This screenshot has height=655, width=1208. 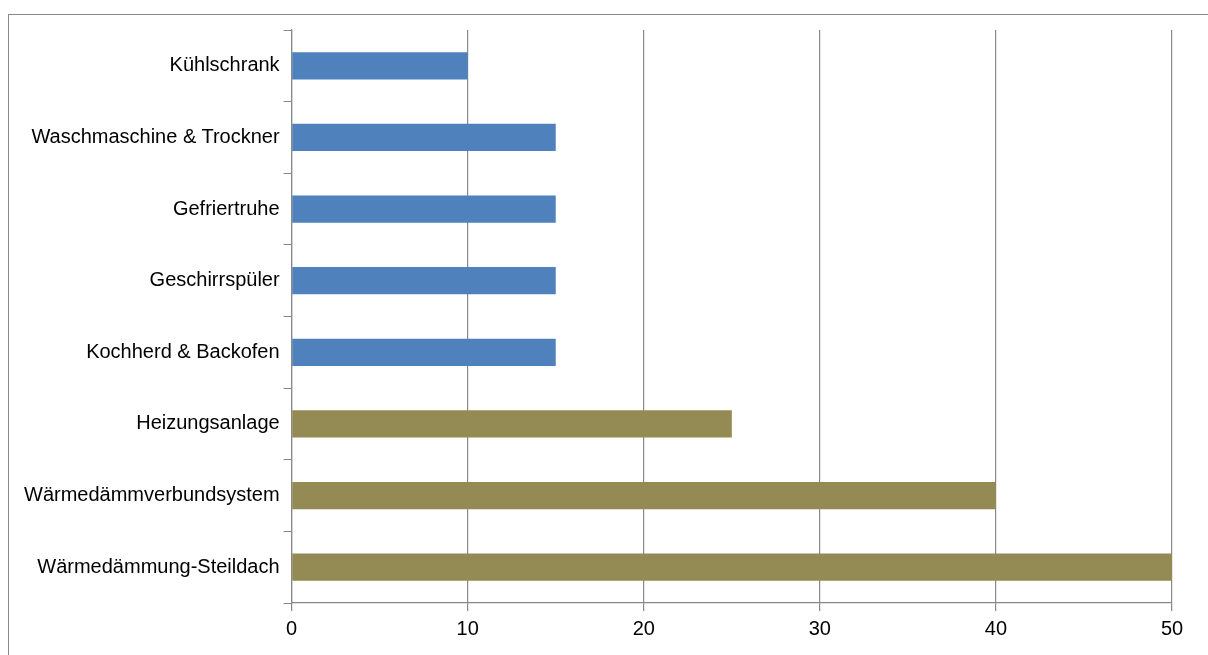 What do you see at coordinates (226, 207) in the screenshot?
I see `y-tick-label: Gefriertruhe` at bounding box center [226, 207].